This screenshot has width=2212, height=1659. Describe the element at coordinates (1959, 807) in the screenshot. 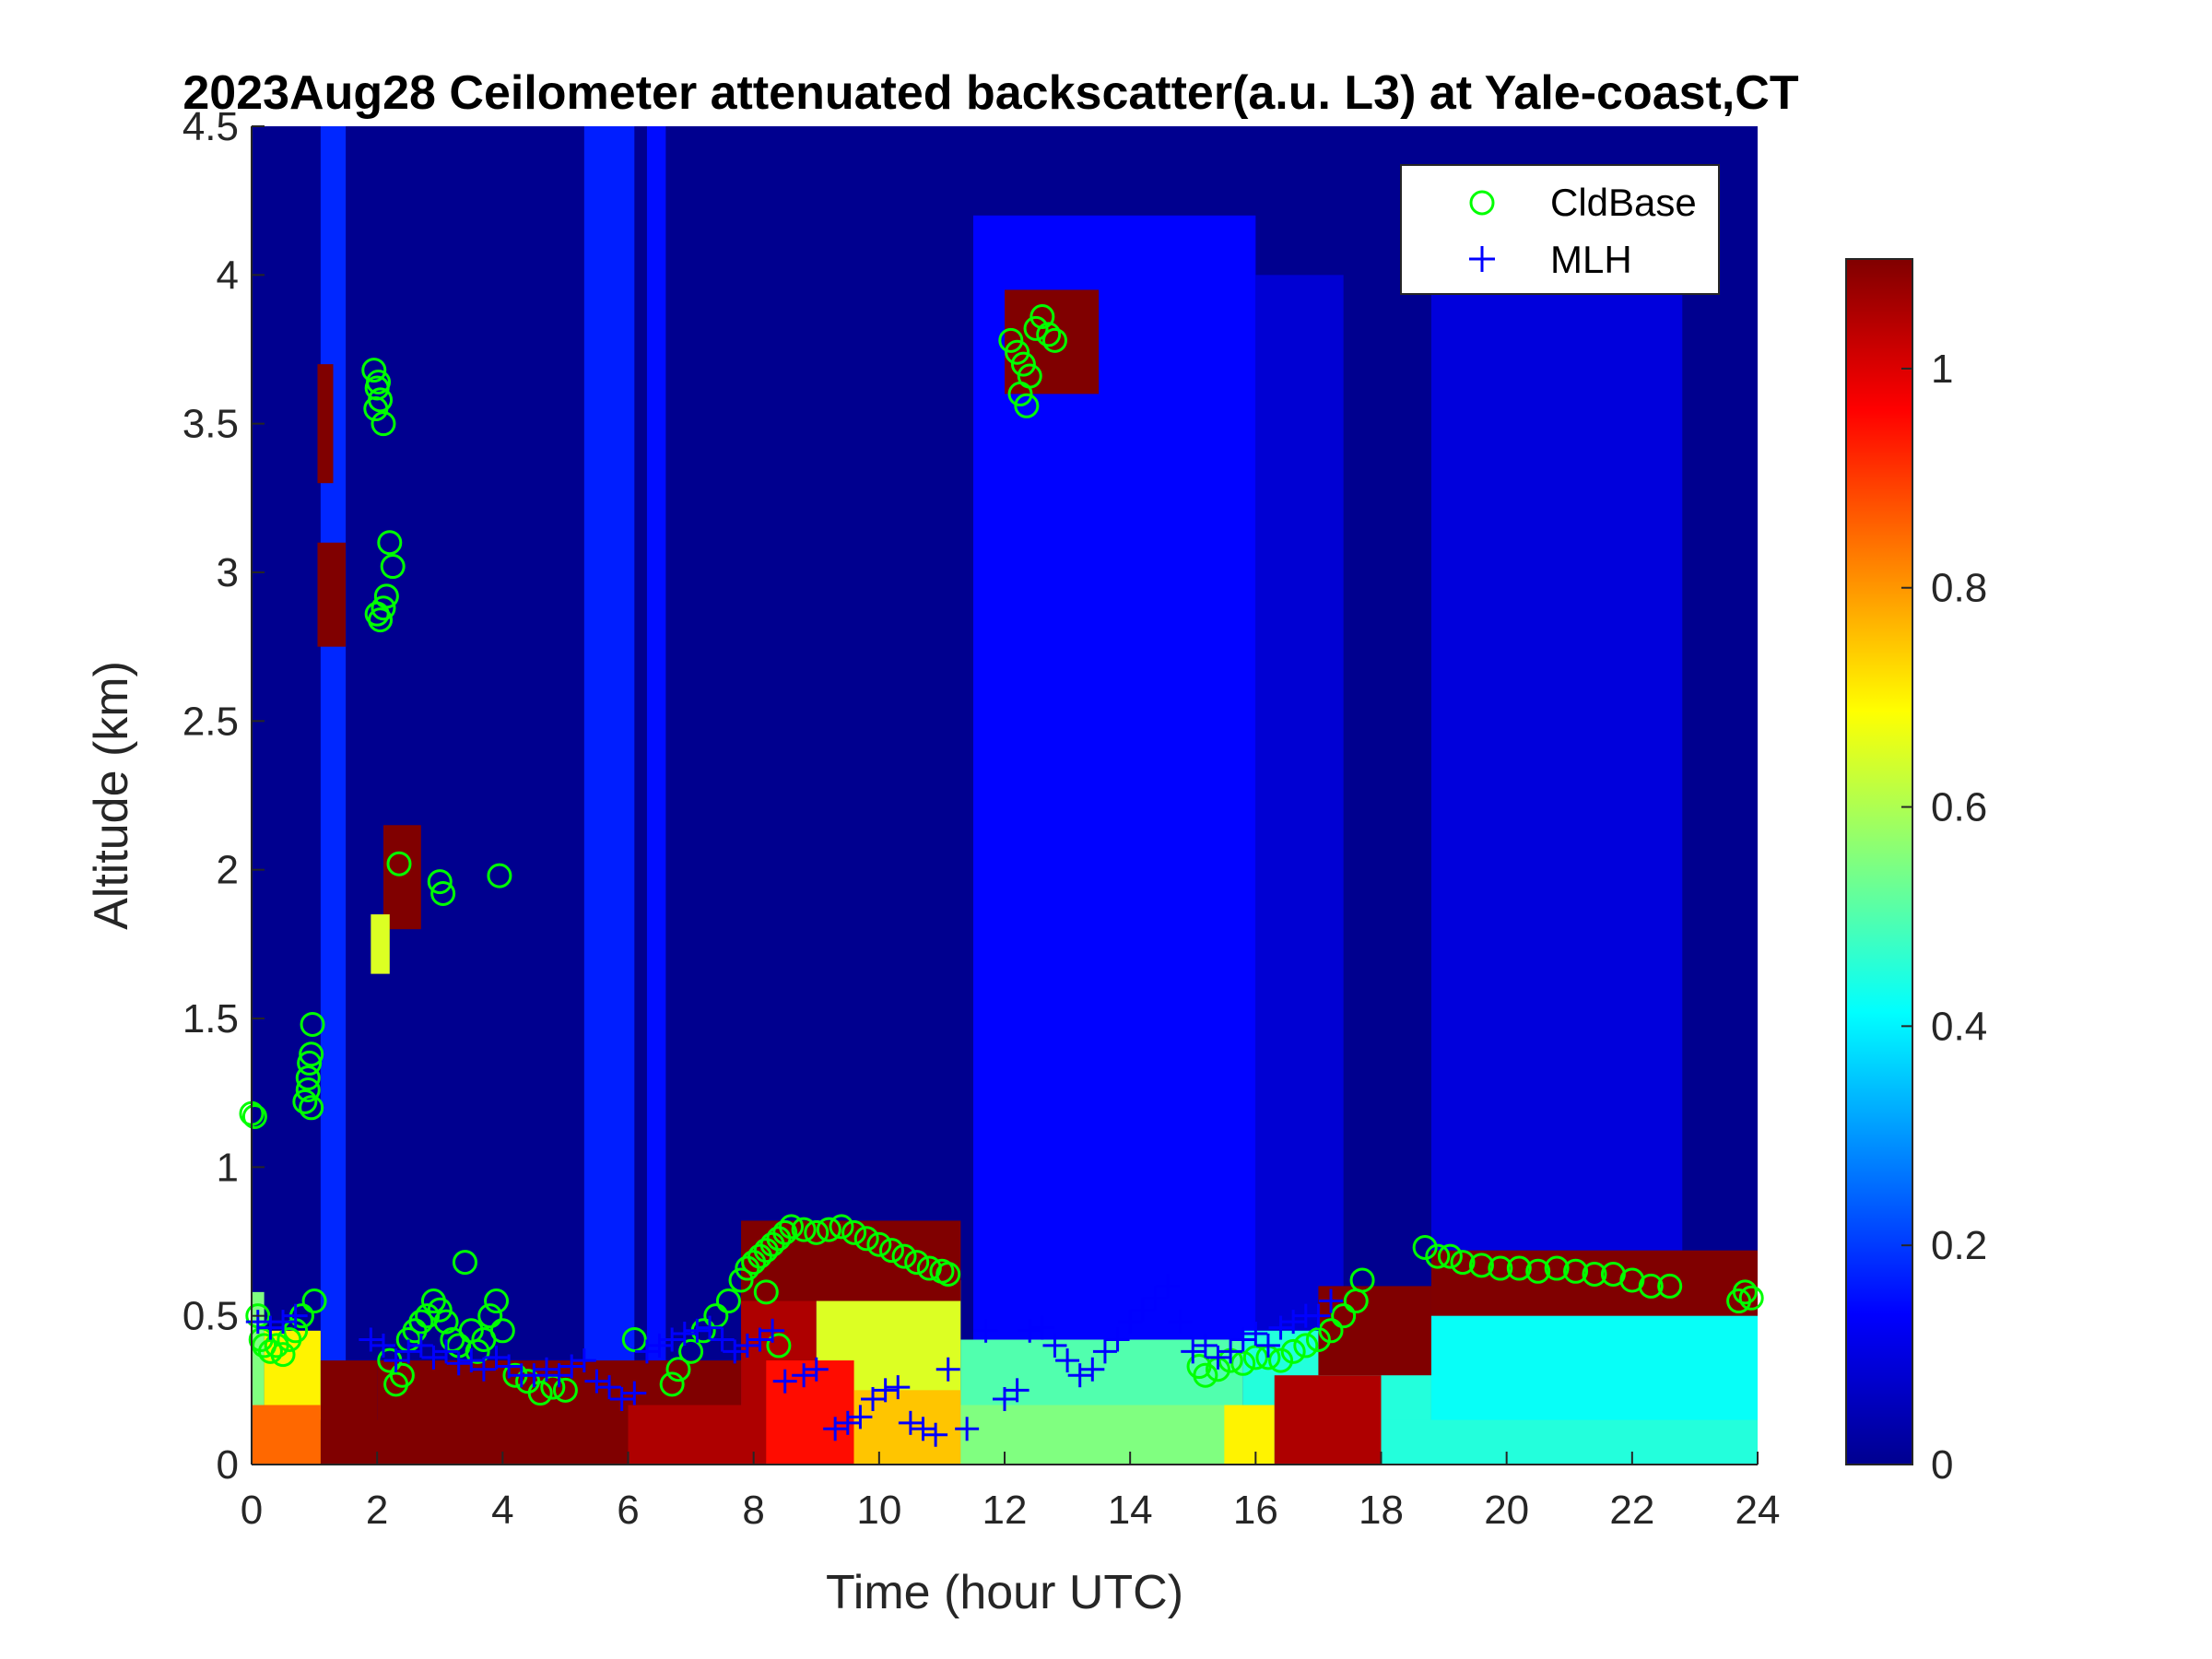

I see `colorbar-tick-label: 0.6` at that location.